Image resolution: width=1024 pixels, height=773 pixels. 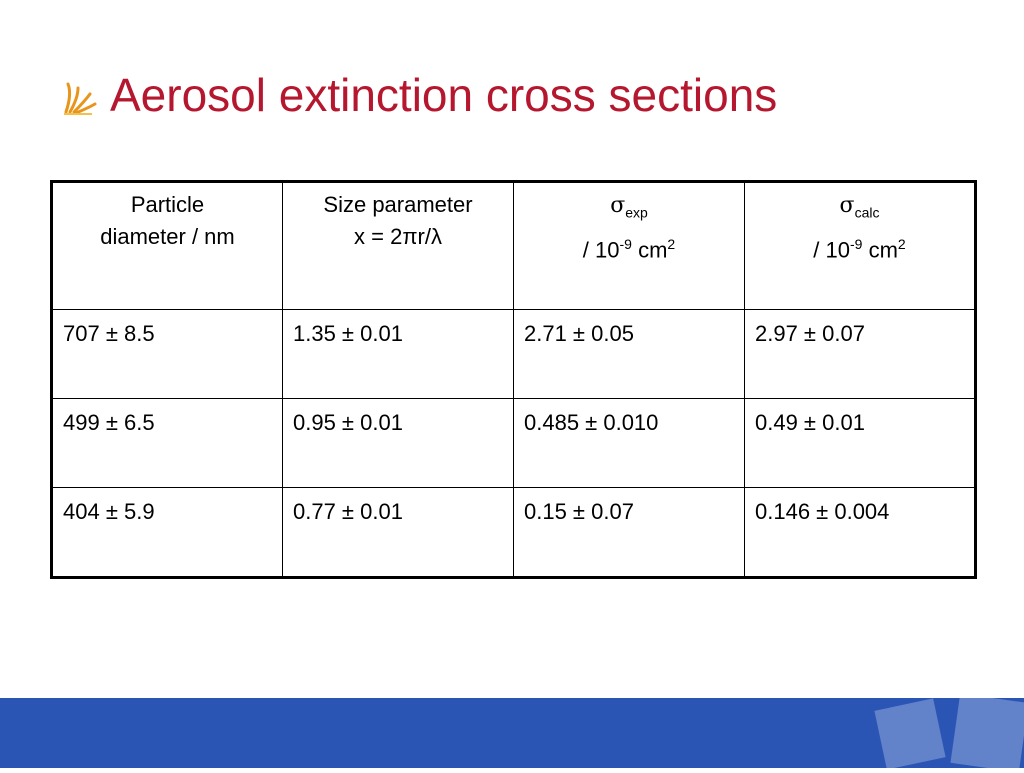 What do you see at coordinates (629, 354) in the screenshot?
I see `data-cell: 2.71 ± 0.05` at bounding box center [629, 354].